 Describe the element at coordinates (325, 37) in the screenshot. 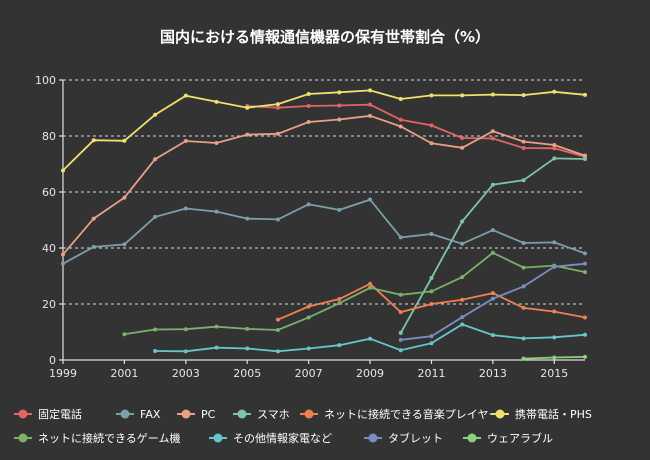

I see `chart-title: 国内における情報通信機器の保有世帯割合（%）` at that location.